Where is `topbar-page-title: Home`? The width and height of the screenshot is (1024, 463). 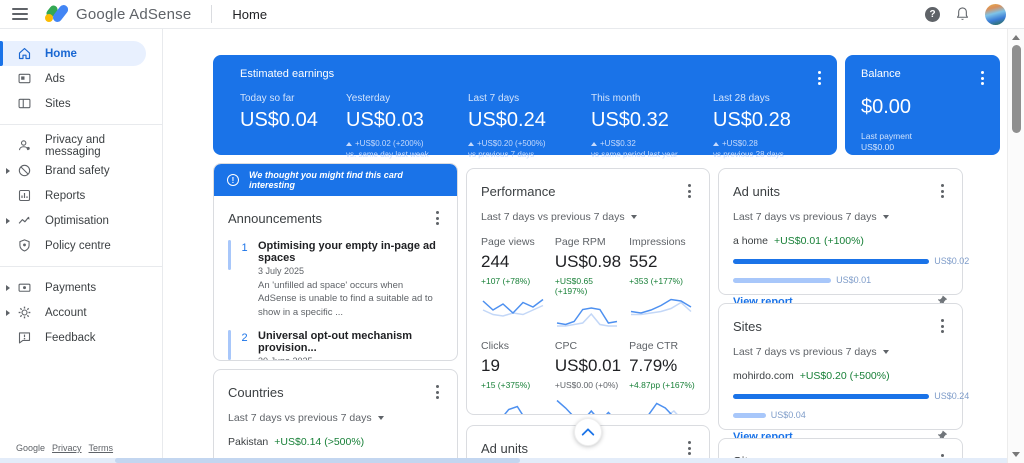 topbar-page-title: Home is located at coordinates (250, 14).